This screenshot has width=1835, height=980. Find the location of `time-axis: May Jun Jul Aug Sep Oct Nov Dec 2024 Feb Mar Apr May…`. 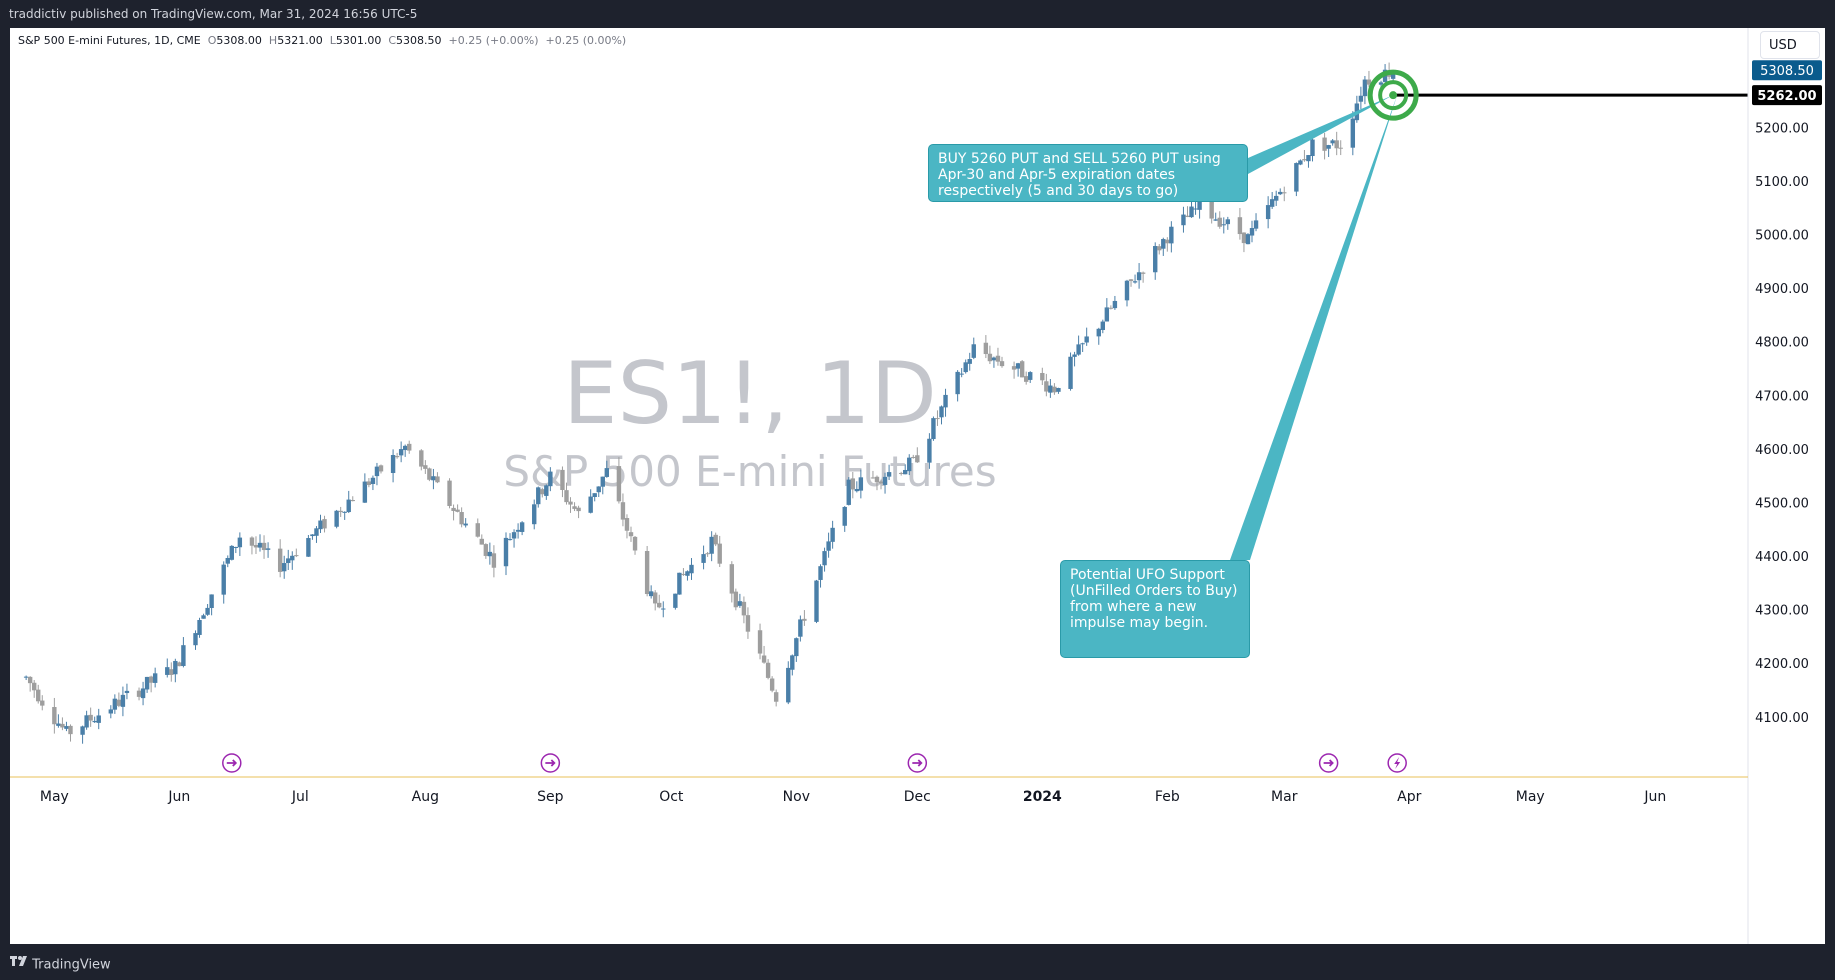

time-axis: May Jun Jul Aug Sep Oct Nov Dec 2024 Feb Mar Apr May… is located at coordinates (853, 797).